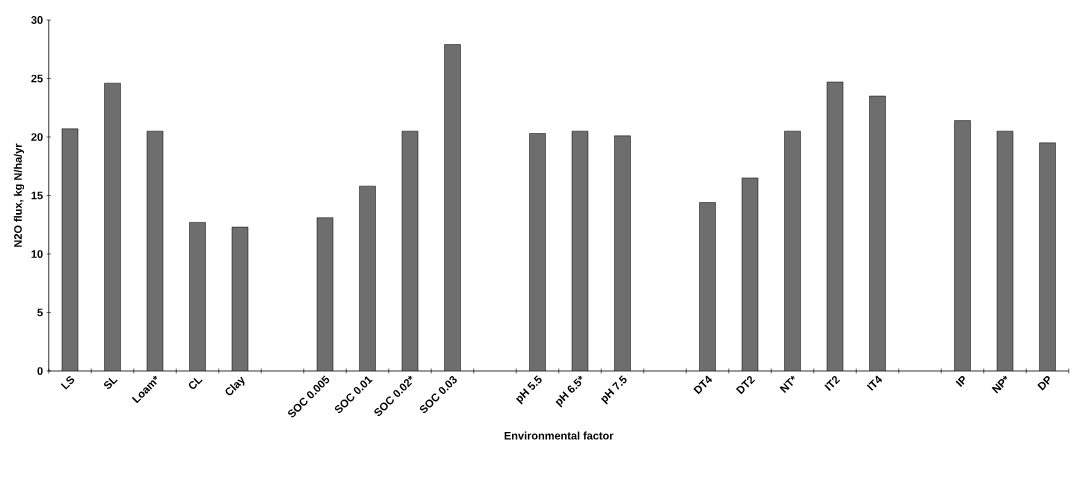  Describe the element at coordinates (960, 381) in the screenshot. I see `x-tick-label: IP` at that location.